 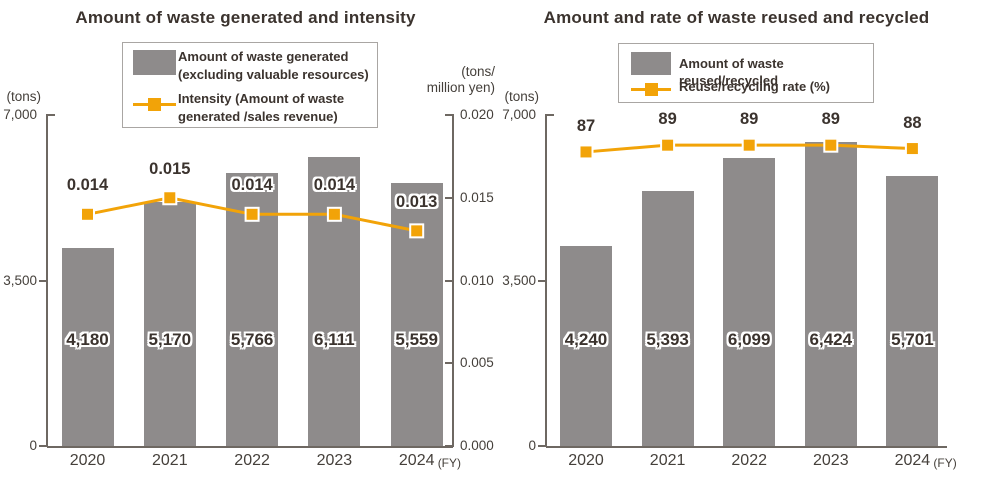 I want to click on bar-value-label: 4,240, so click(x=586, y=339).